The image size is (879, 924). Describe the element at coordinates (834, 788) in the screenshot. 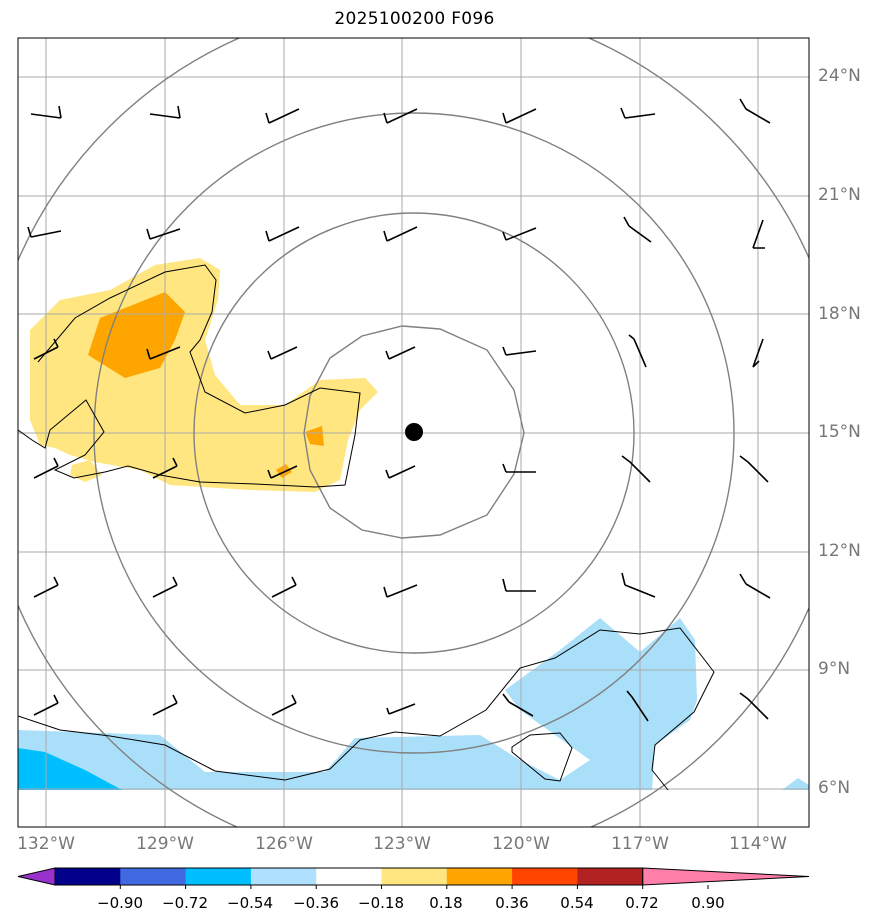

I see `lat-label-6n: 6°N` at that location.